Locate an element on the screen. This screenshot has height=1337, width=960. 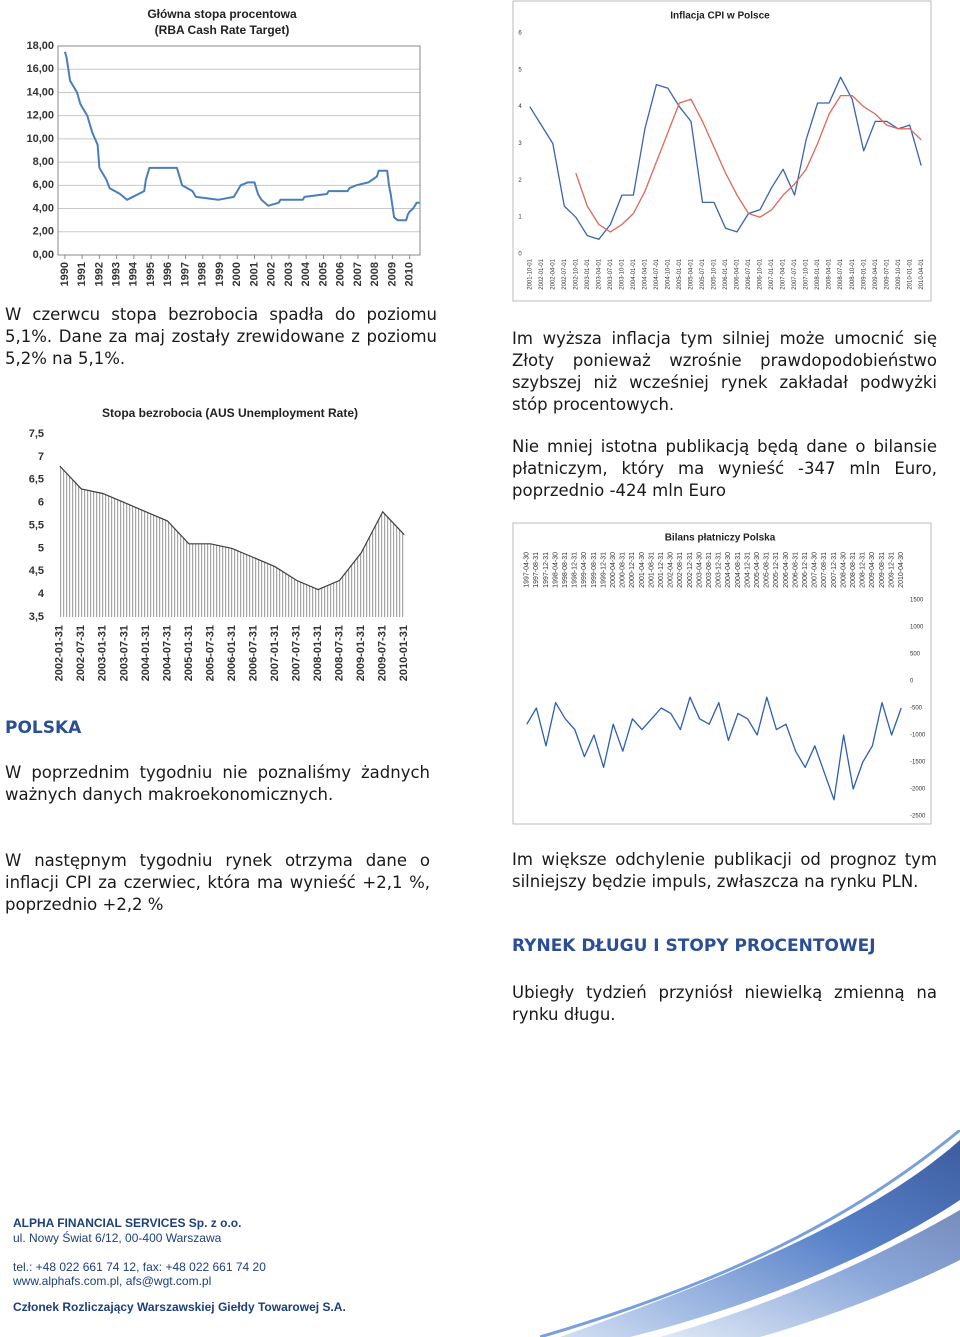
chart-title: Inflacja CPI w Polsce is located at coordinates (720, 16).